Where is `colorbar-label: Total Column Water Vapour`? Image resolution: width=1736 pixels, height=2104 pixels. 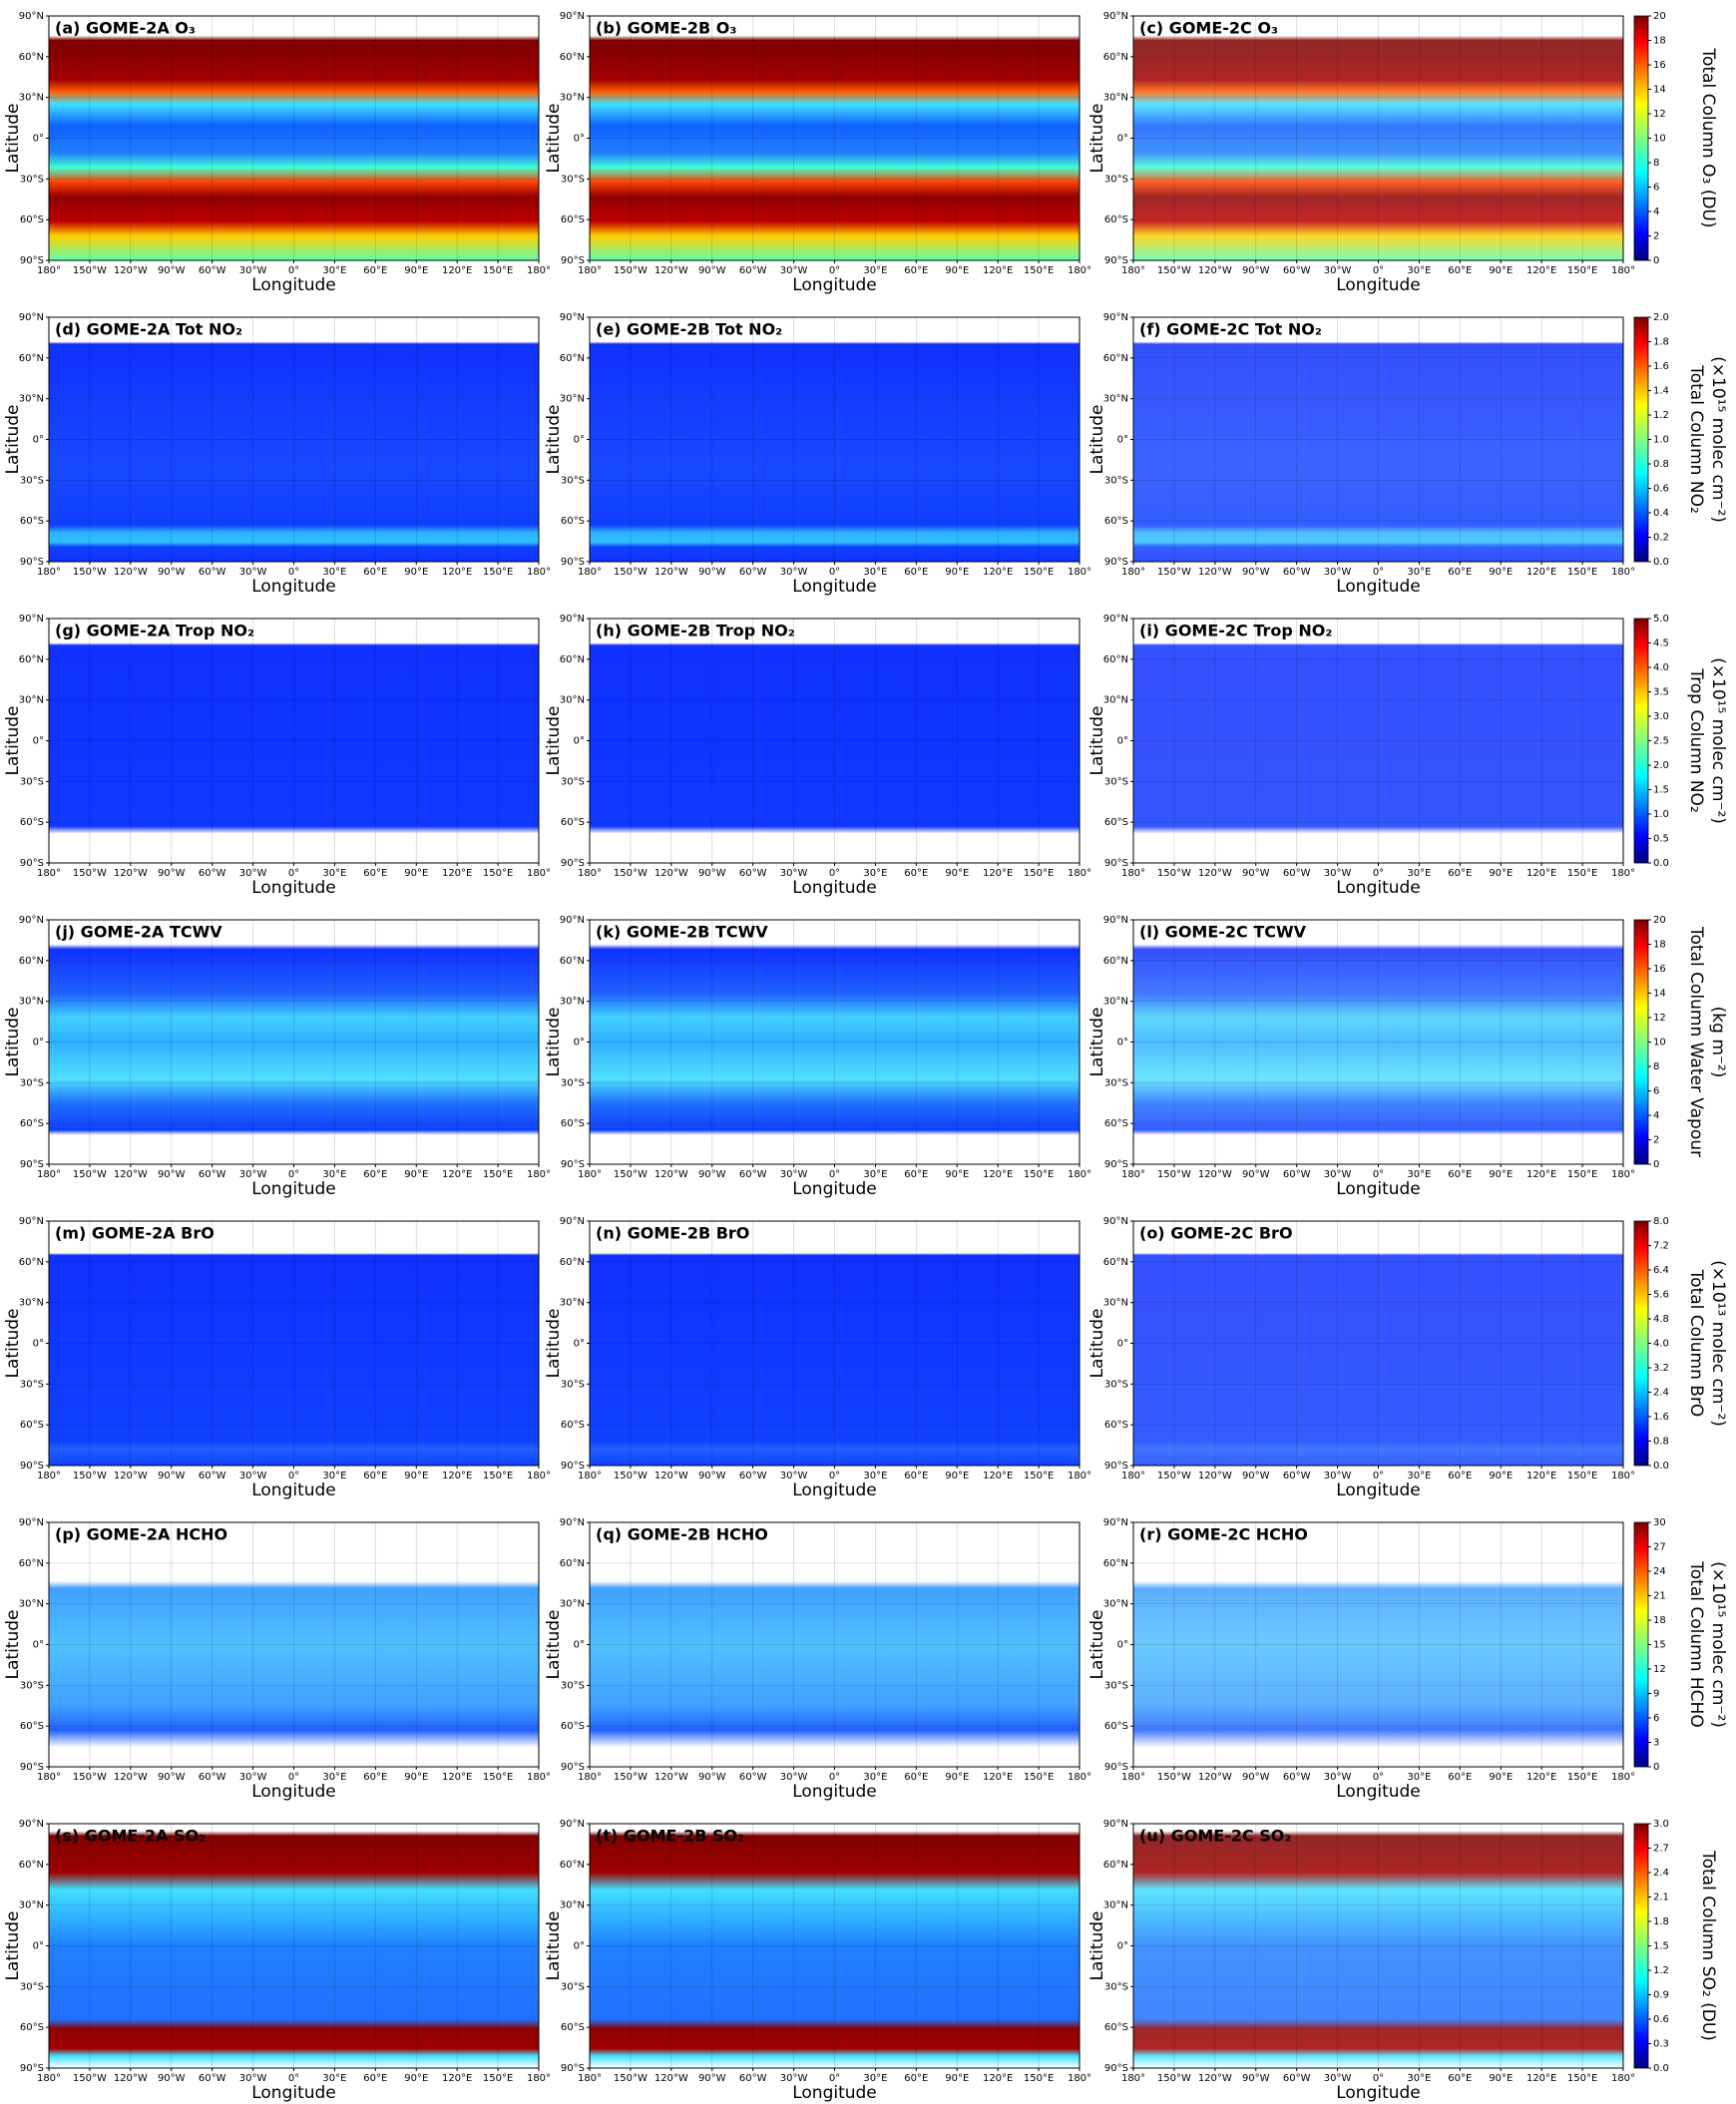 colorbar-label: Total Column Water Vapour is located at coordinates (1696, 1041).